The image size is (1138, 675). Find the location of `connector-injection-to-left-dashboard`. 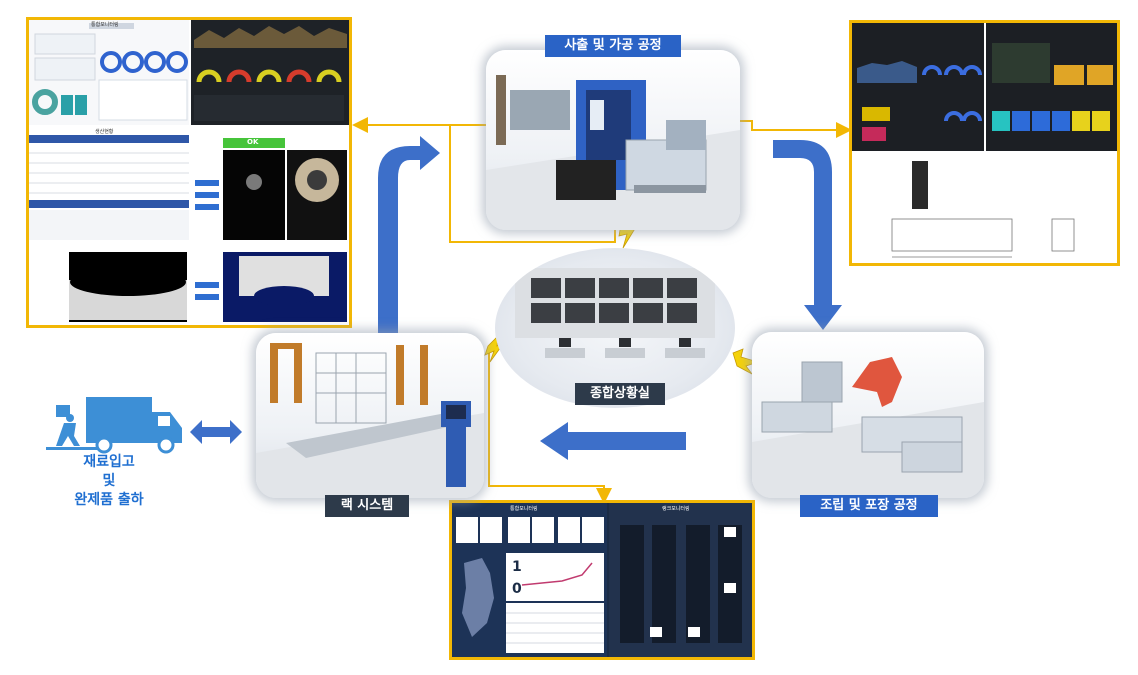

connector-injection-to-left-dashboard is located at coordinates (532, 183).